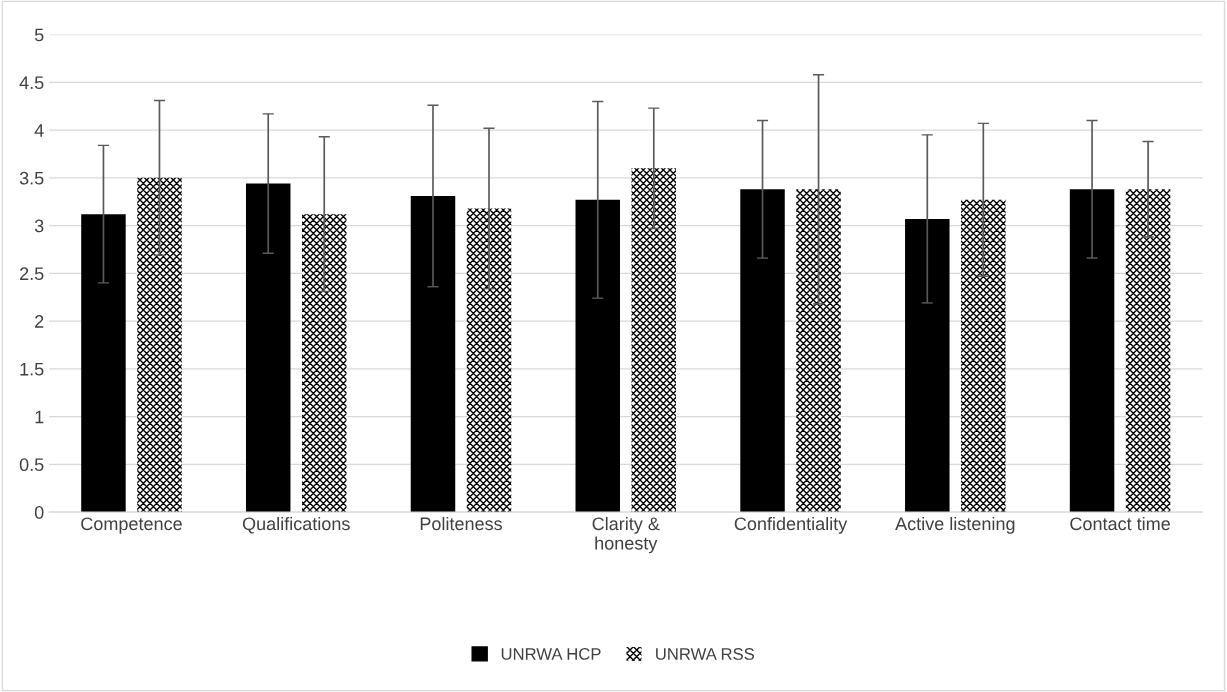  What do you see at coordinates (39, 130) in the screenshot?
I see `y-tick-label: 4` at bounding box center [39, 130].